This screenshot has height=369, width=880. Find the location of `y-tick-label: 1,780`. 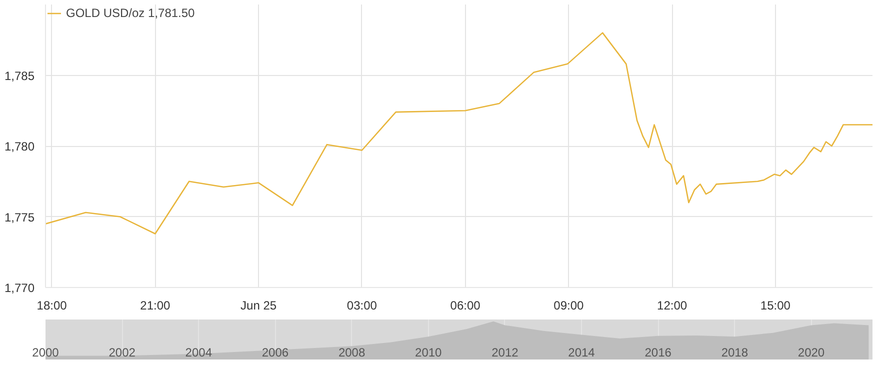

y-tick-label: 1,780 is located at coordinates (19, 147).